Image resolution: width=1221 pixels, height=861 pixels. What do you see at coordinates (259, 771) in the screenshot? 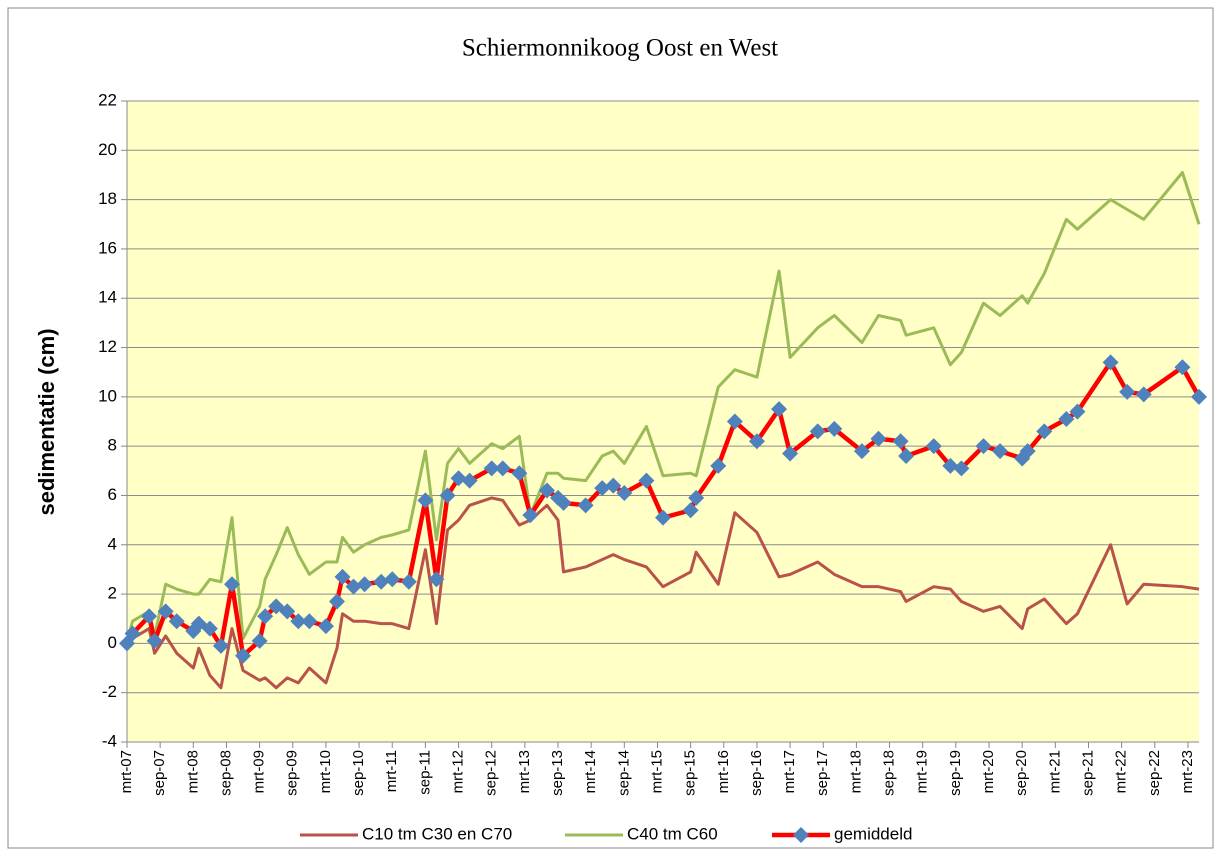
I see `x-tick-label: mrt-09` at bounding box center [259, 771].